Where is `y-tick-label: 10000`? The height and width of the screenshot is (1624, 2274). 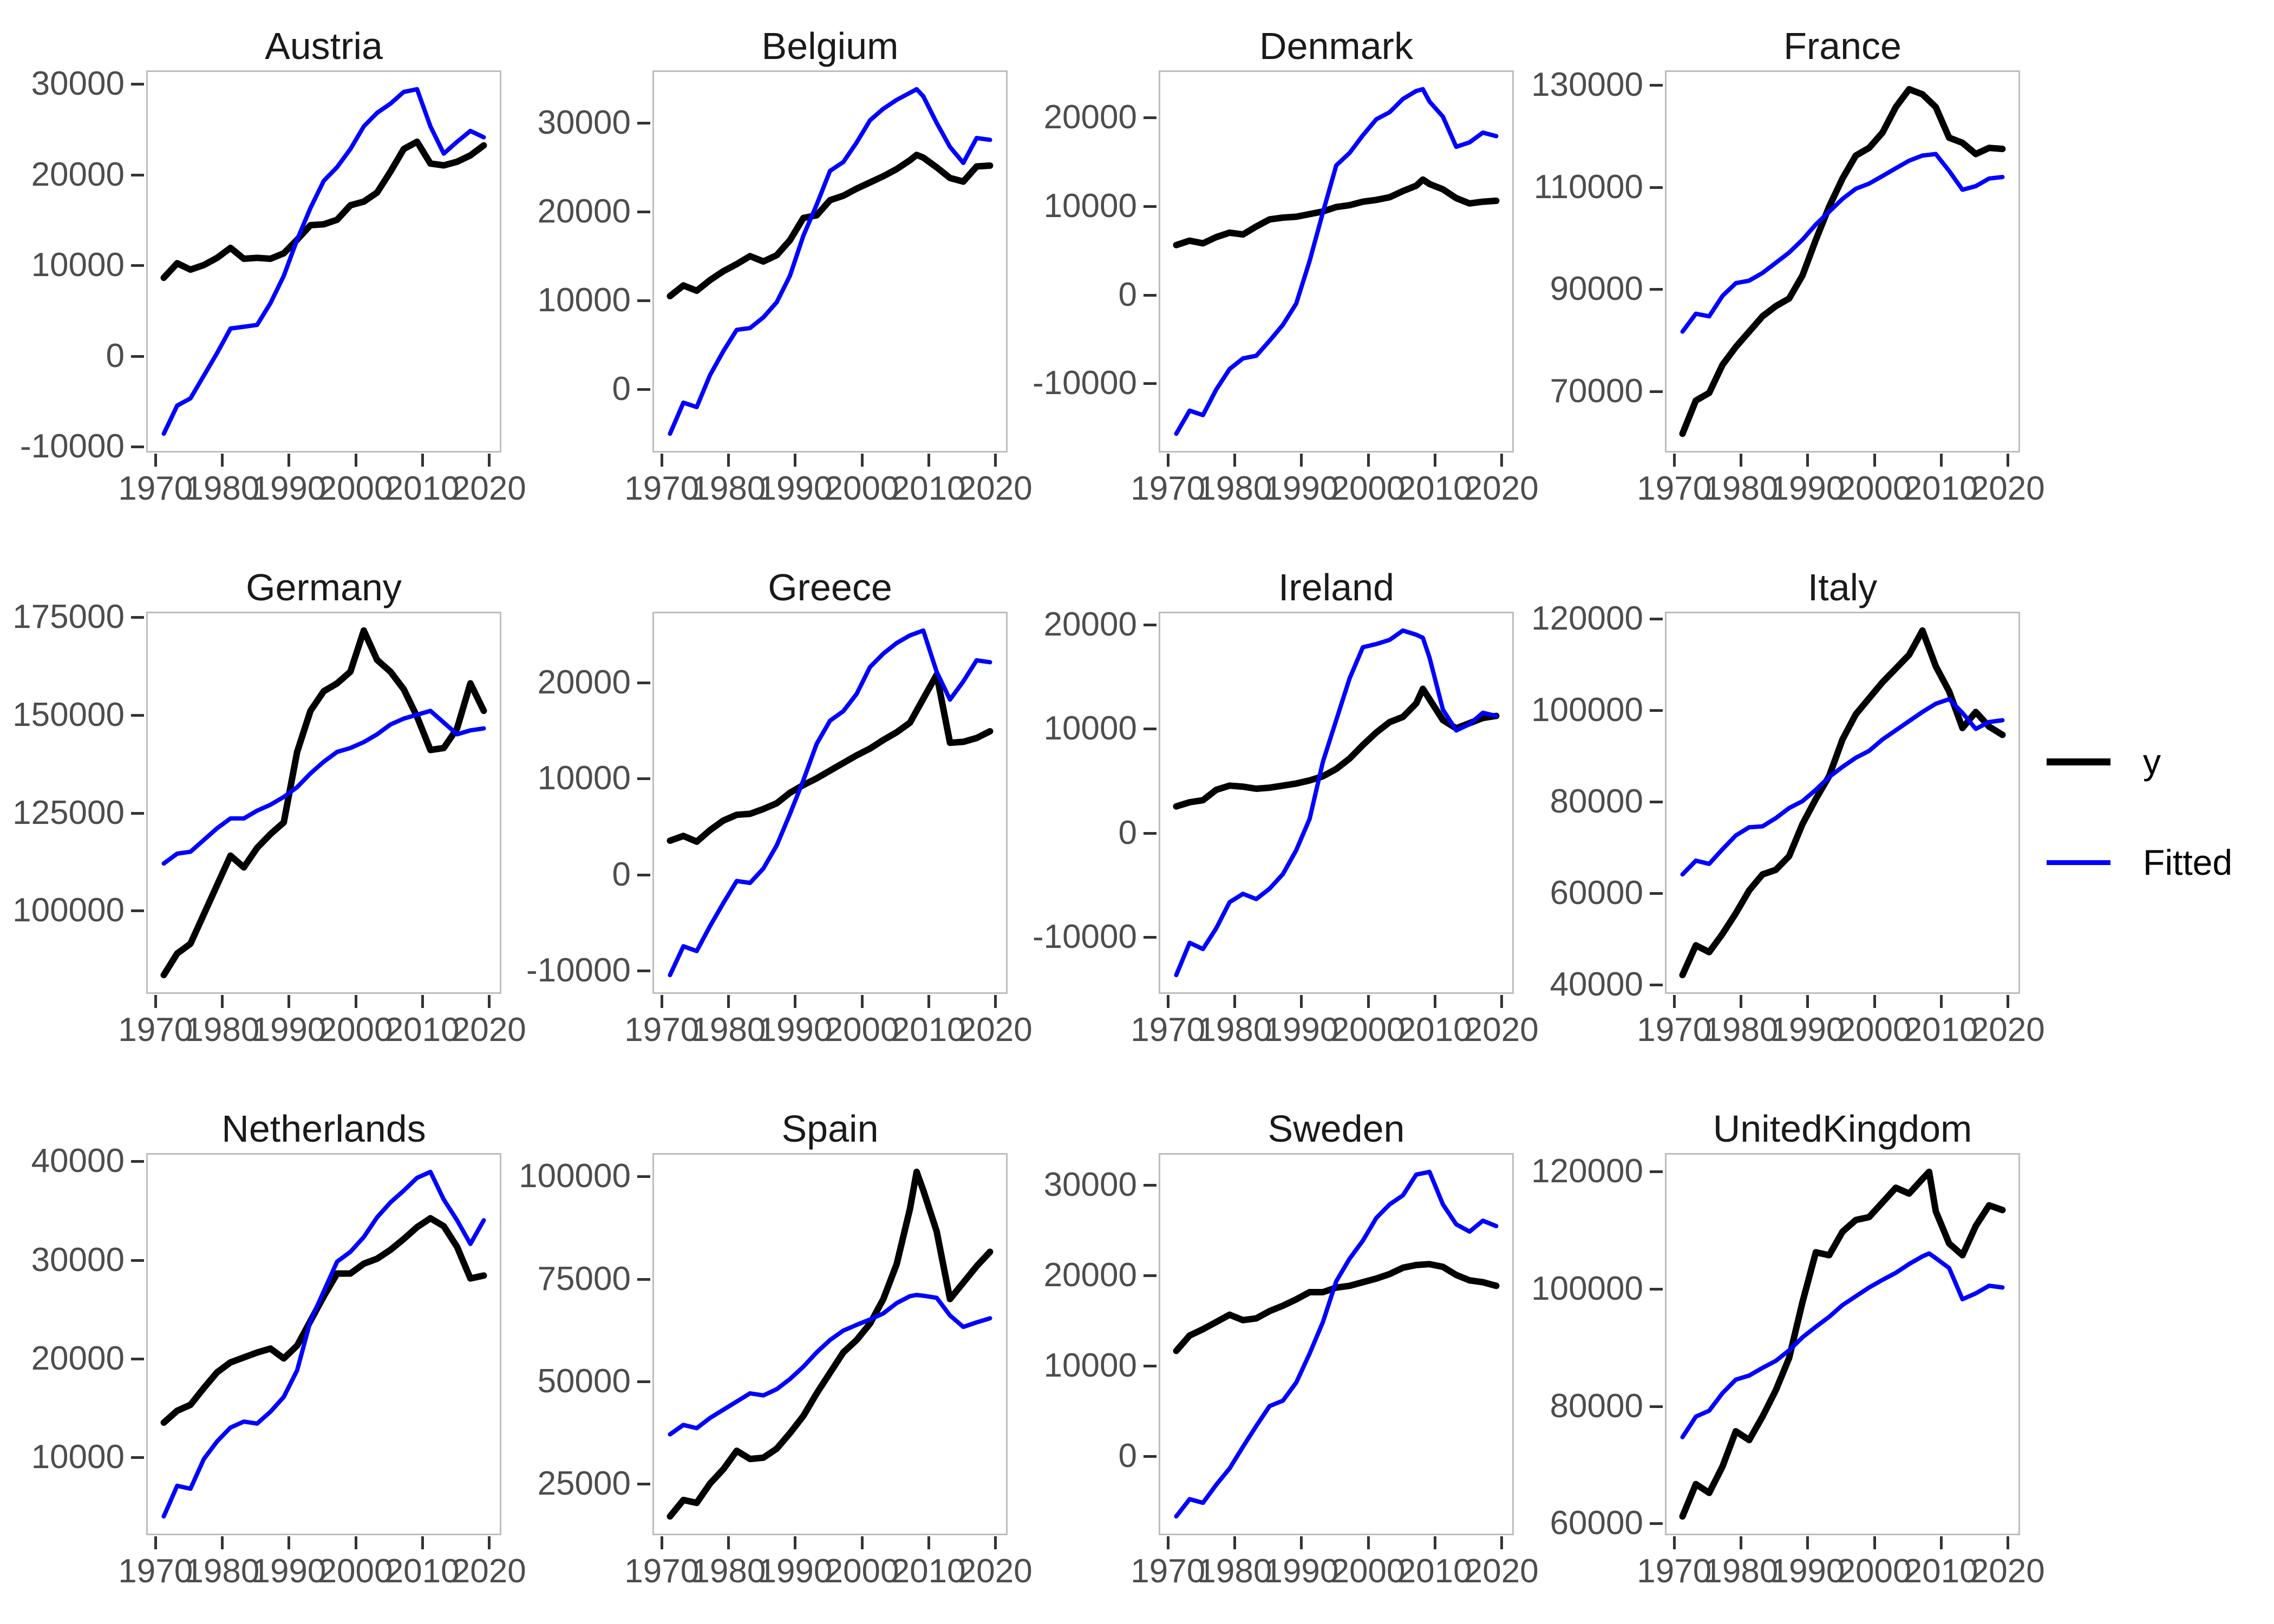
y-tick-label: 10000 is located at coordinates (1090, 729).